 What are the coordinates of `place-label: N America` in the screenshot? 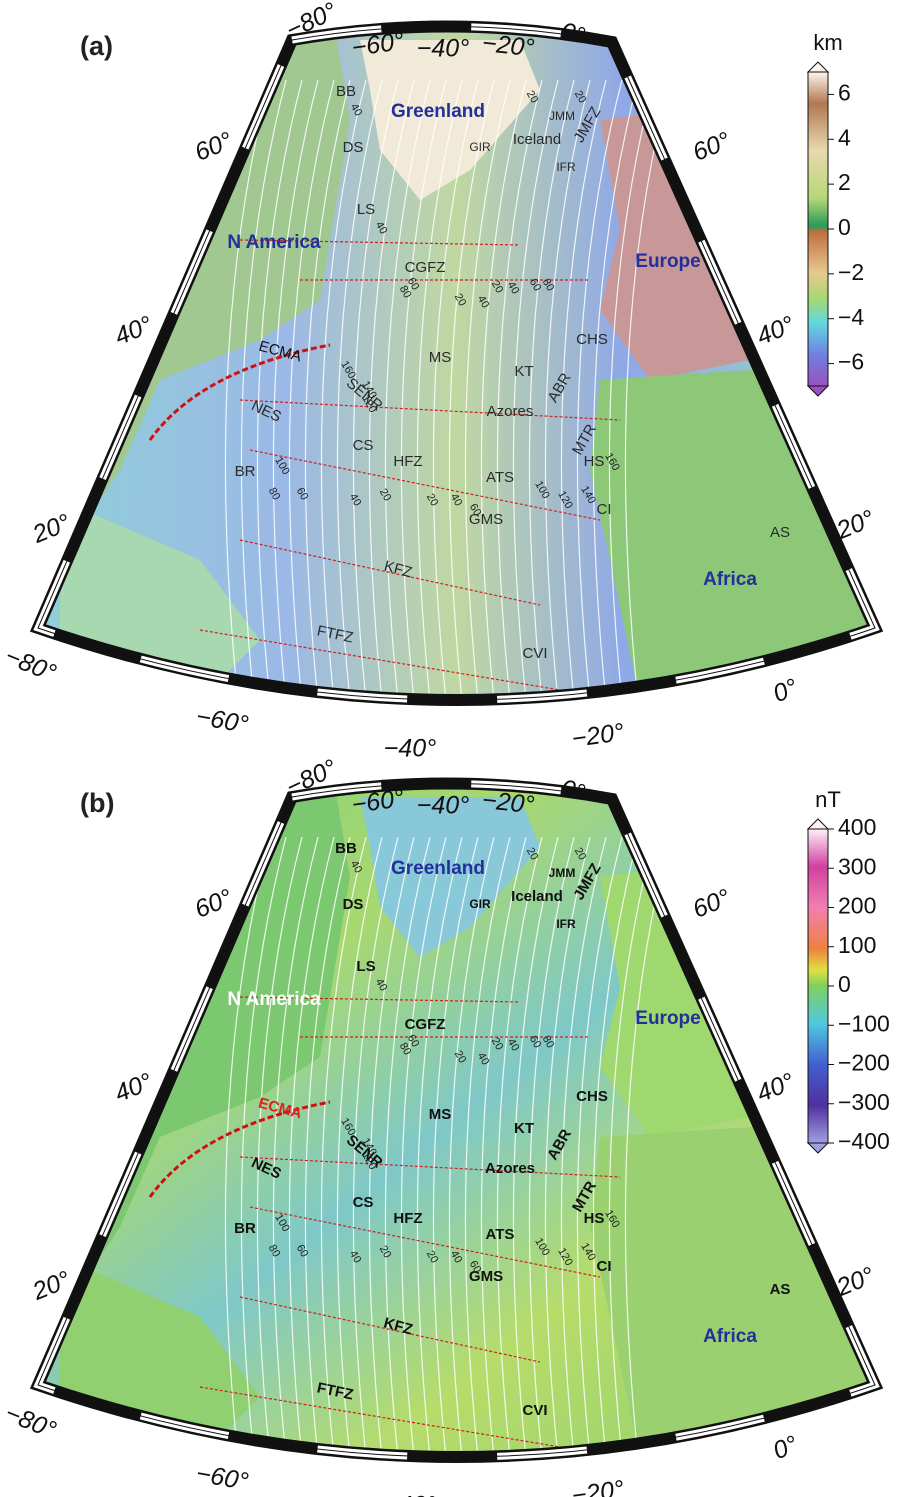 It's located at (274, 999).